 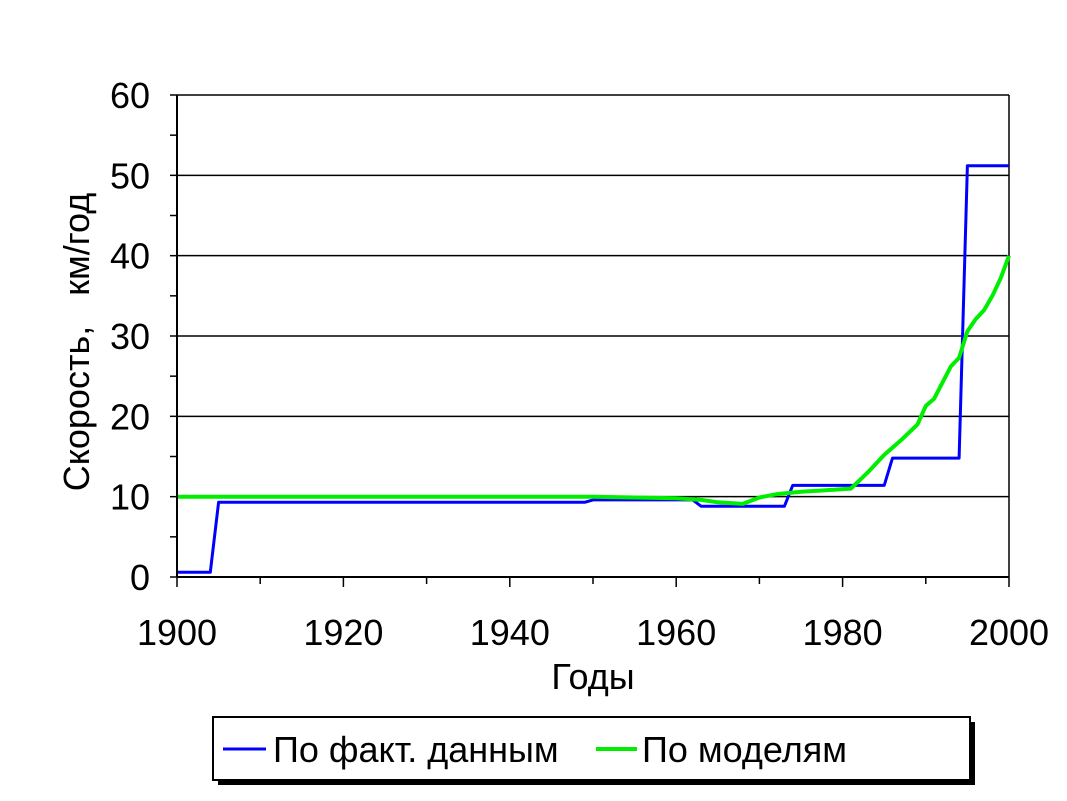 I want to click on x-tick-label: 1900, so click(x=177, y=632).